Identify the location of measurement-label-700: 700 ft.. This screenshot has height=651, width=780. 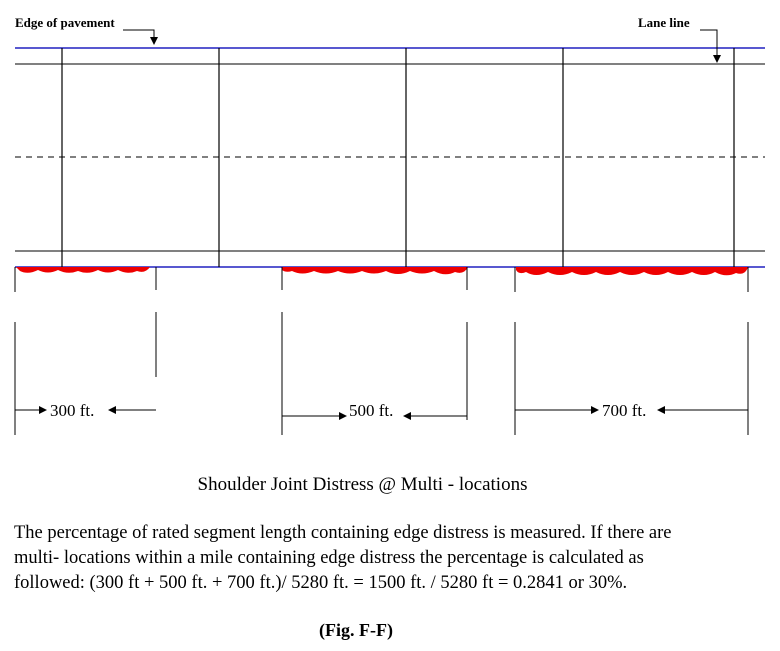
(624, 410).